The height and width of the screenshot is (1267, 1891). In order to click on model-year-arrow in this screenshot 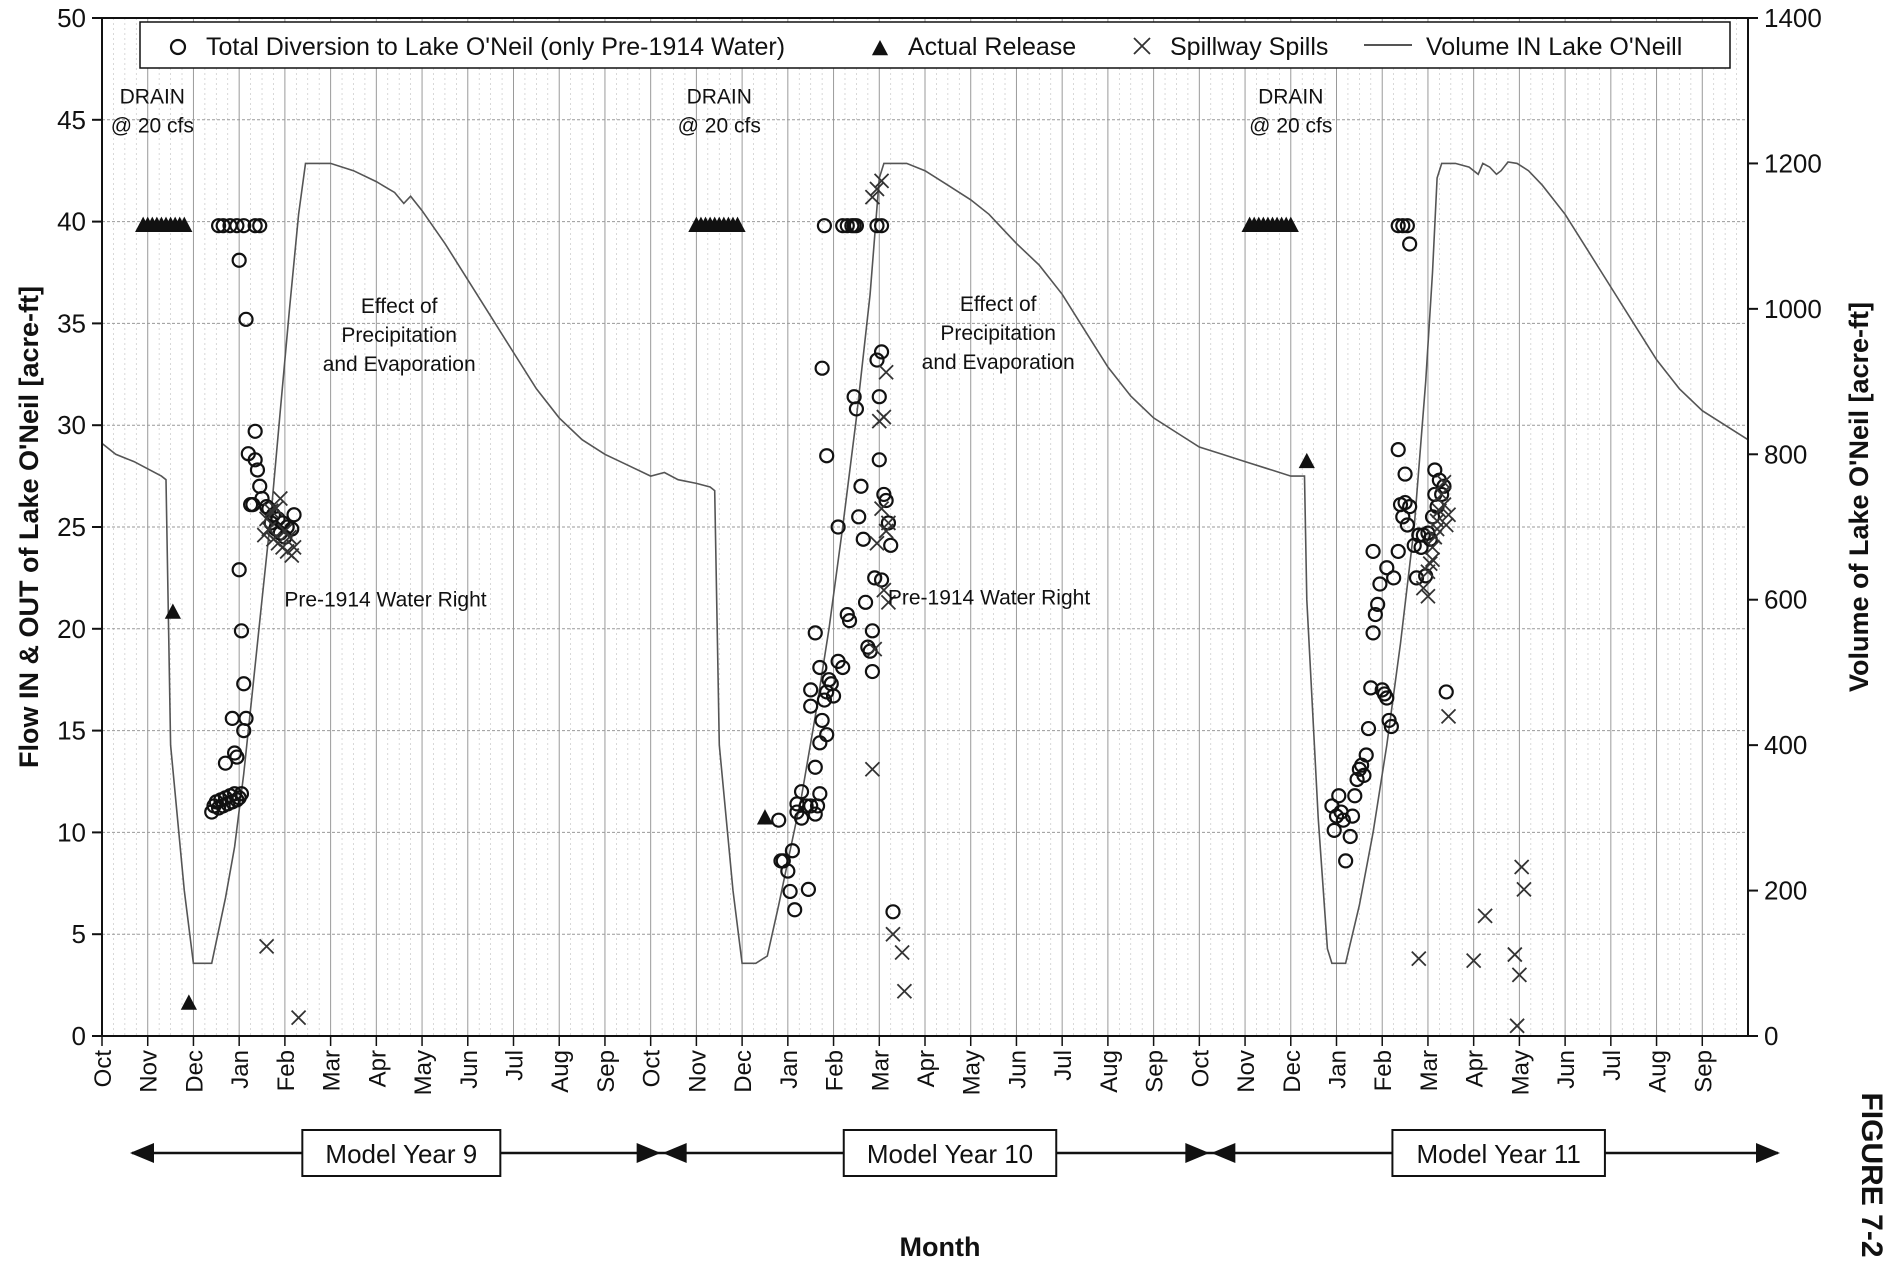, I will do `click(1223, 1153)`.